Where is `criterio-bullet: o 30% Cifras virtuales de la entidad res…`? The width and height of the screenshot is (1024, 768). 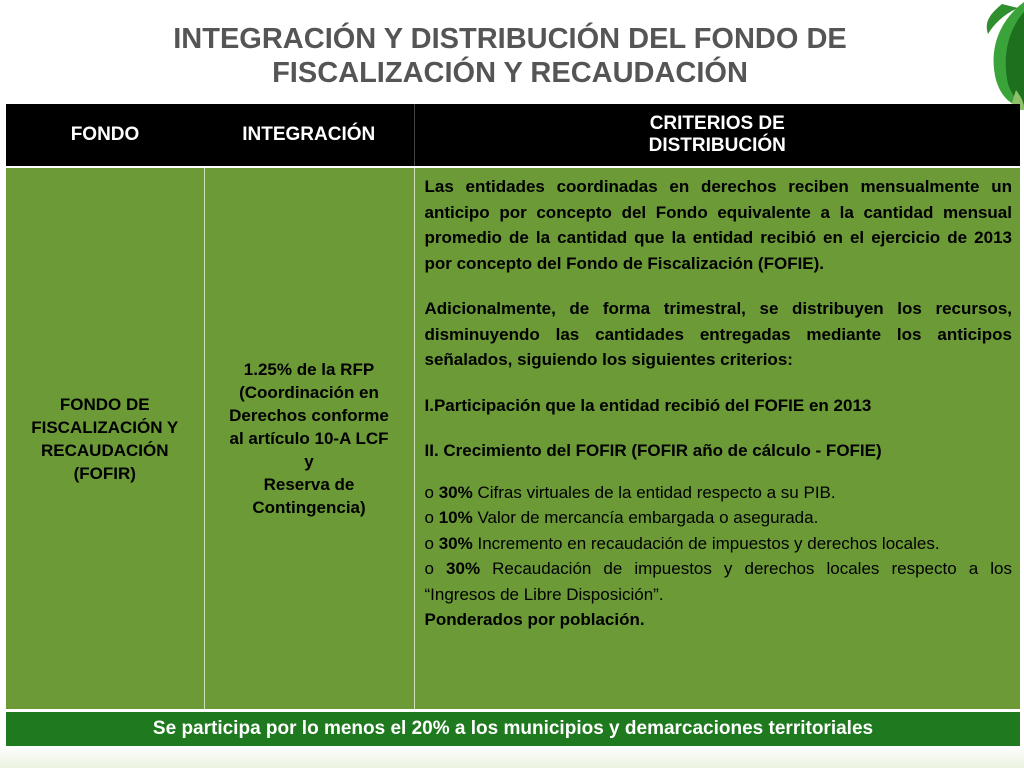 criterio-bullet: o 30% Cifras virtuales de la entidad res… is located at coordinates (719, 493).